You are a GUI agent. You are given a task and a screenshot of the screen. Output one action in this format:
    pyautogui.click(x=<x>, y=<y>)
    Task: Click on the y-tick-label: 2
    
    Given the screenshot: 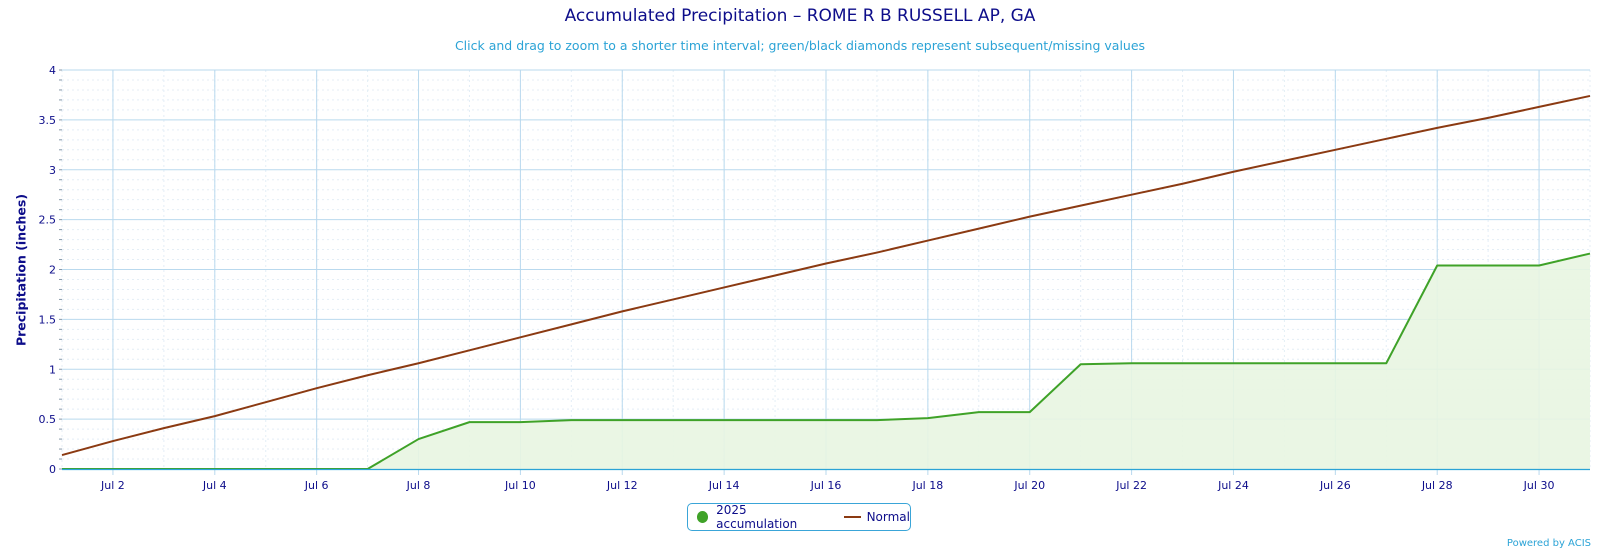 What is the action you would take?
    pyautogui.click(x=52, y=270)
    